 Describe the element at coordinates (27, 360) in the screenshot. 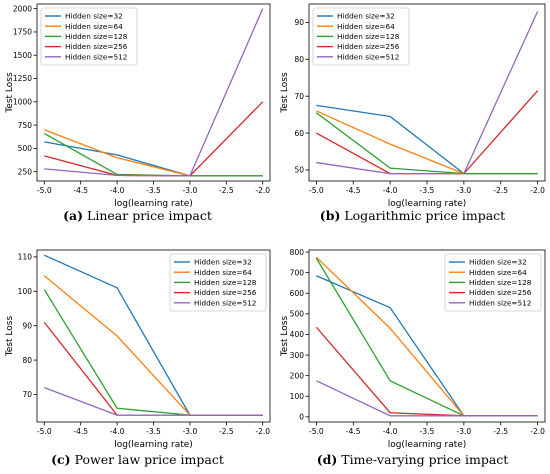

I see `y-tick-label: 80` at that location.